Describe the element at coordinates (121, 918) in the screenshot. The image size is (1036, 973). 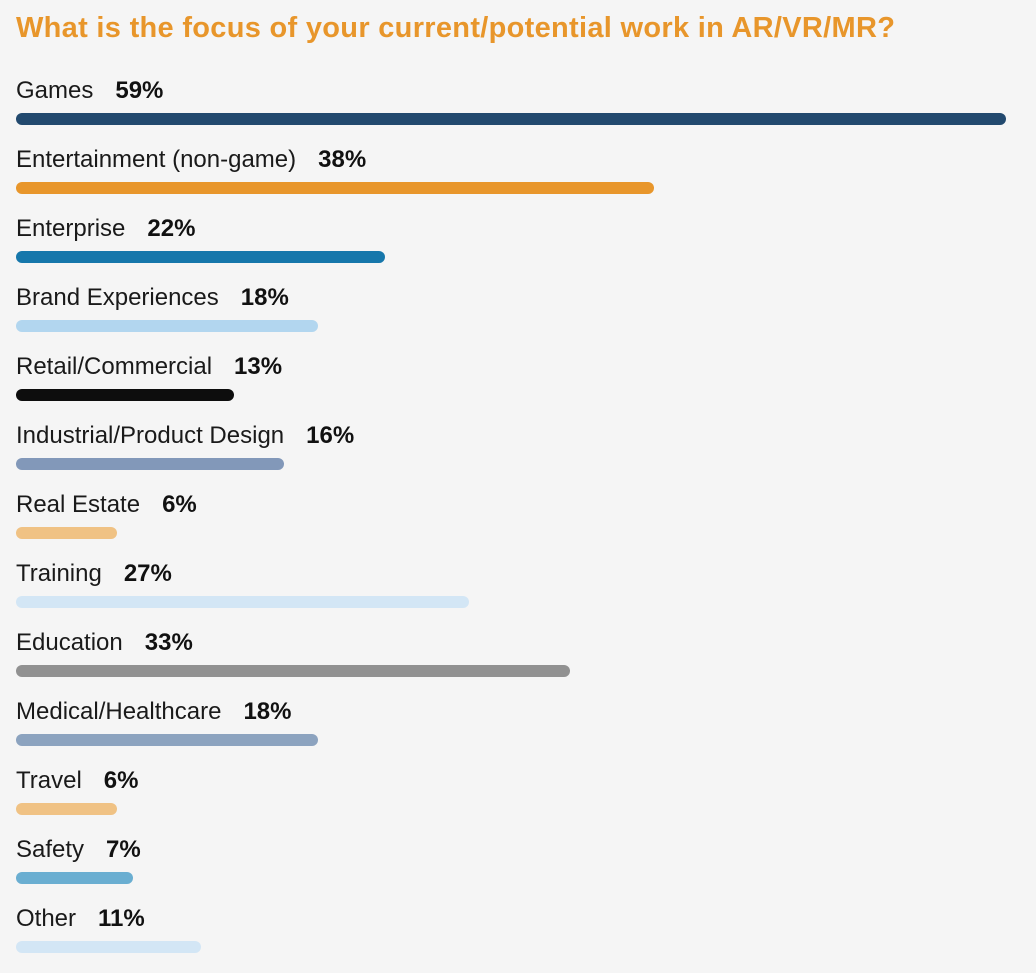
I see `value-label: 11%` at that location.